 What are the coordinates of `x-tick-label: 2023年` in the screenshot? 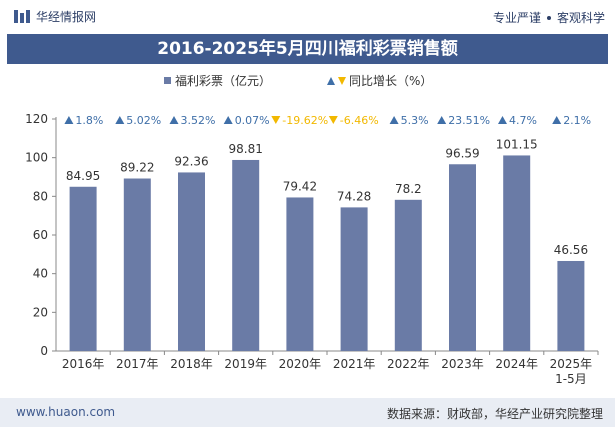 It's located at (462, 364).